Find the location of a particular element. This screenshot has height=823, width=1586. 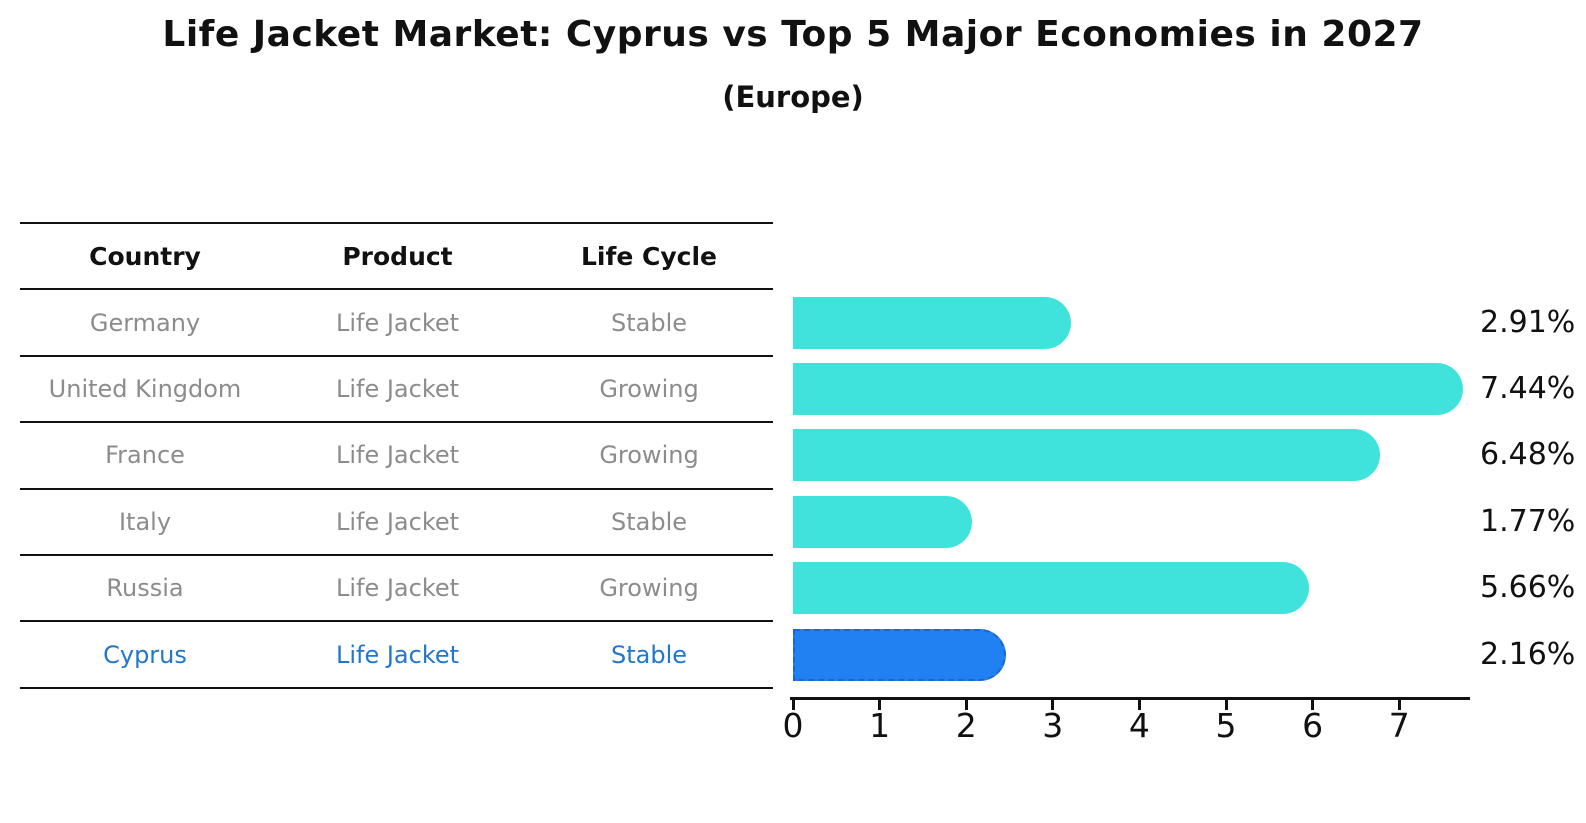

table-row: United Kingdom Life Jacket Growing is located at coordinates (396, 390).